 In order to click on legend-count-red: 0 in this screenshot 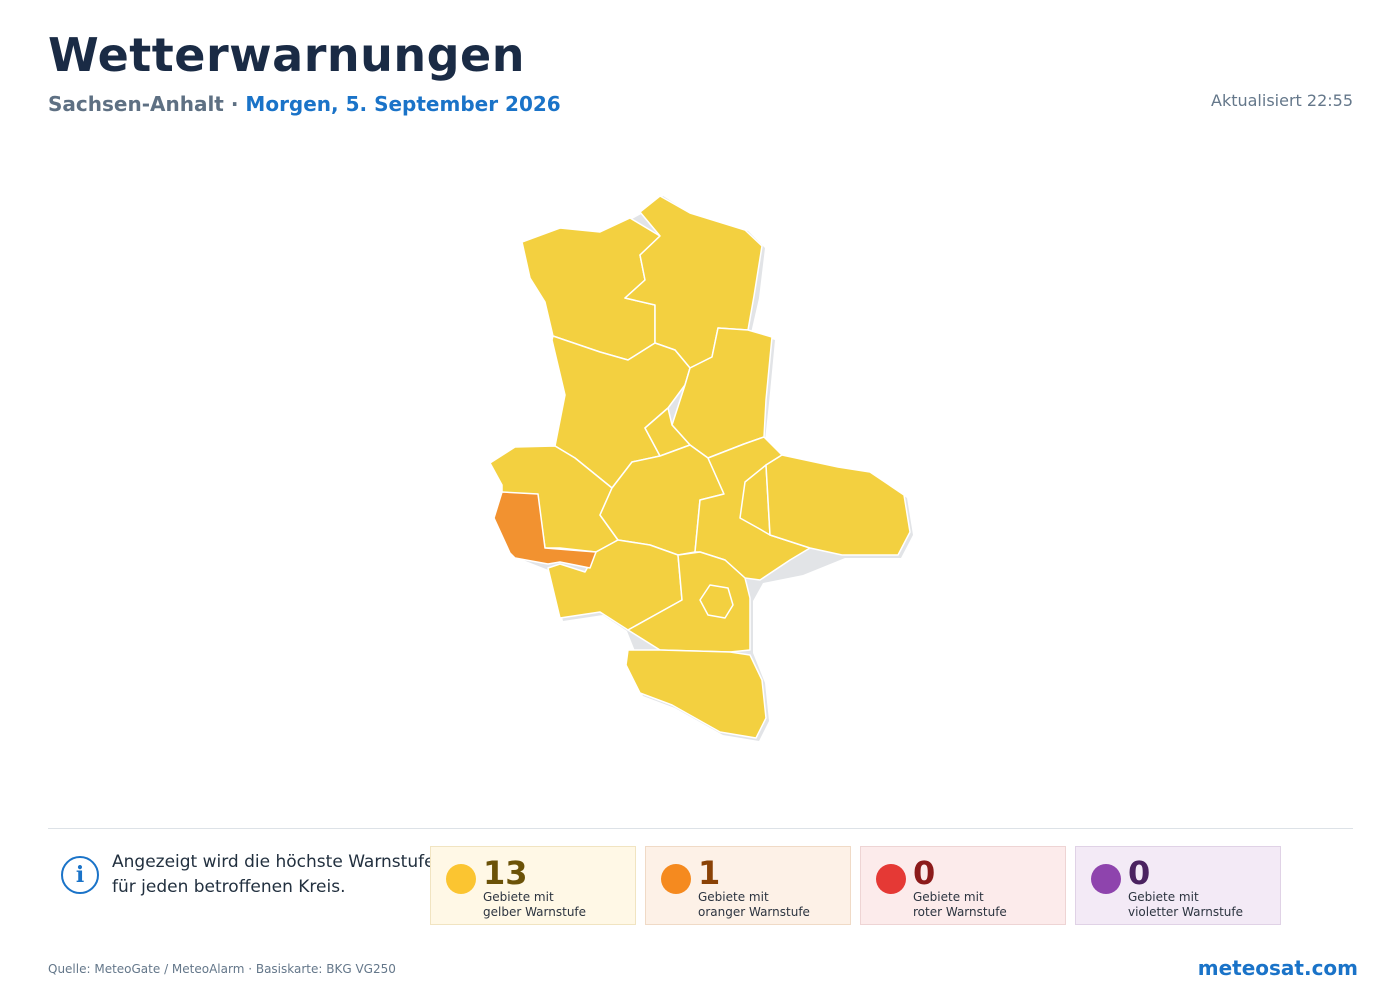, I will do `click(924, 873)`.